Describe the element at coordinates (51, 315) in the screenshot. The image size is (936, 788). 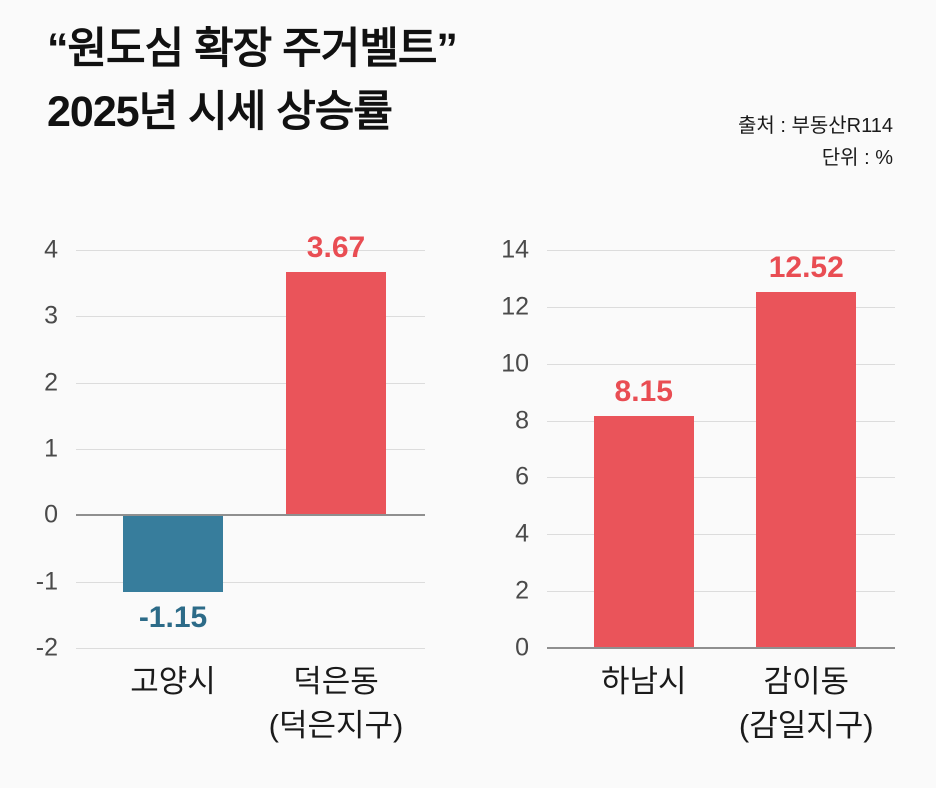
I see `y-tick-label: 3` at that location.